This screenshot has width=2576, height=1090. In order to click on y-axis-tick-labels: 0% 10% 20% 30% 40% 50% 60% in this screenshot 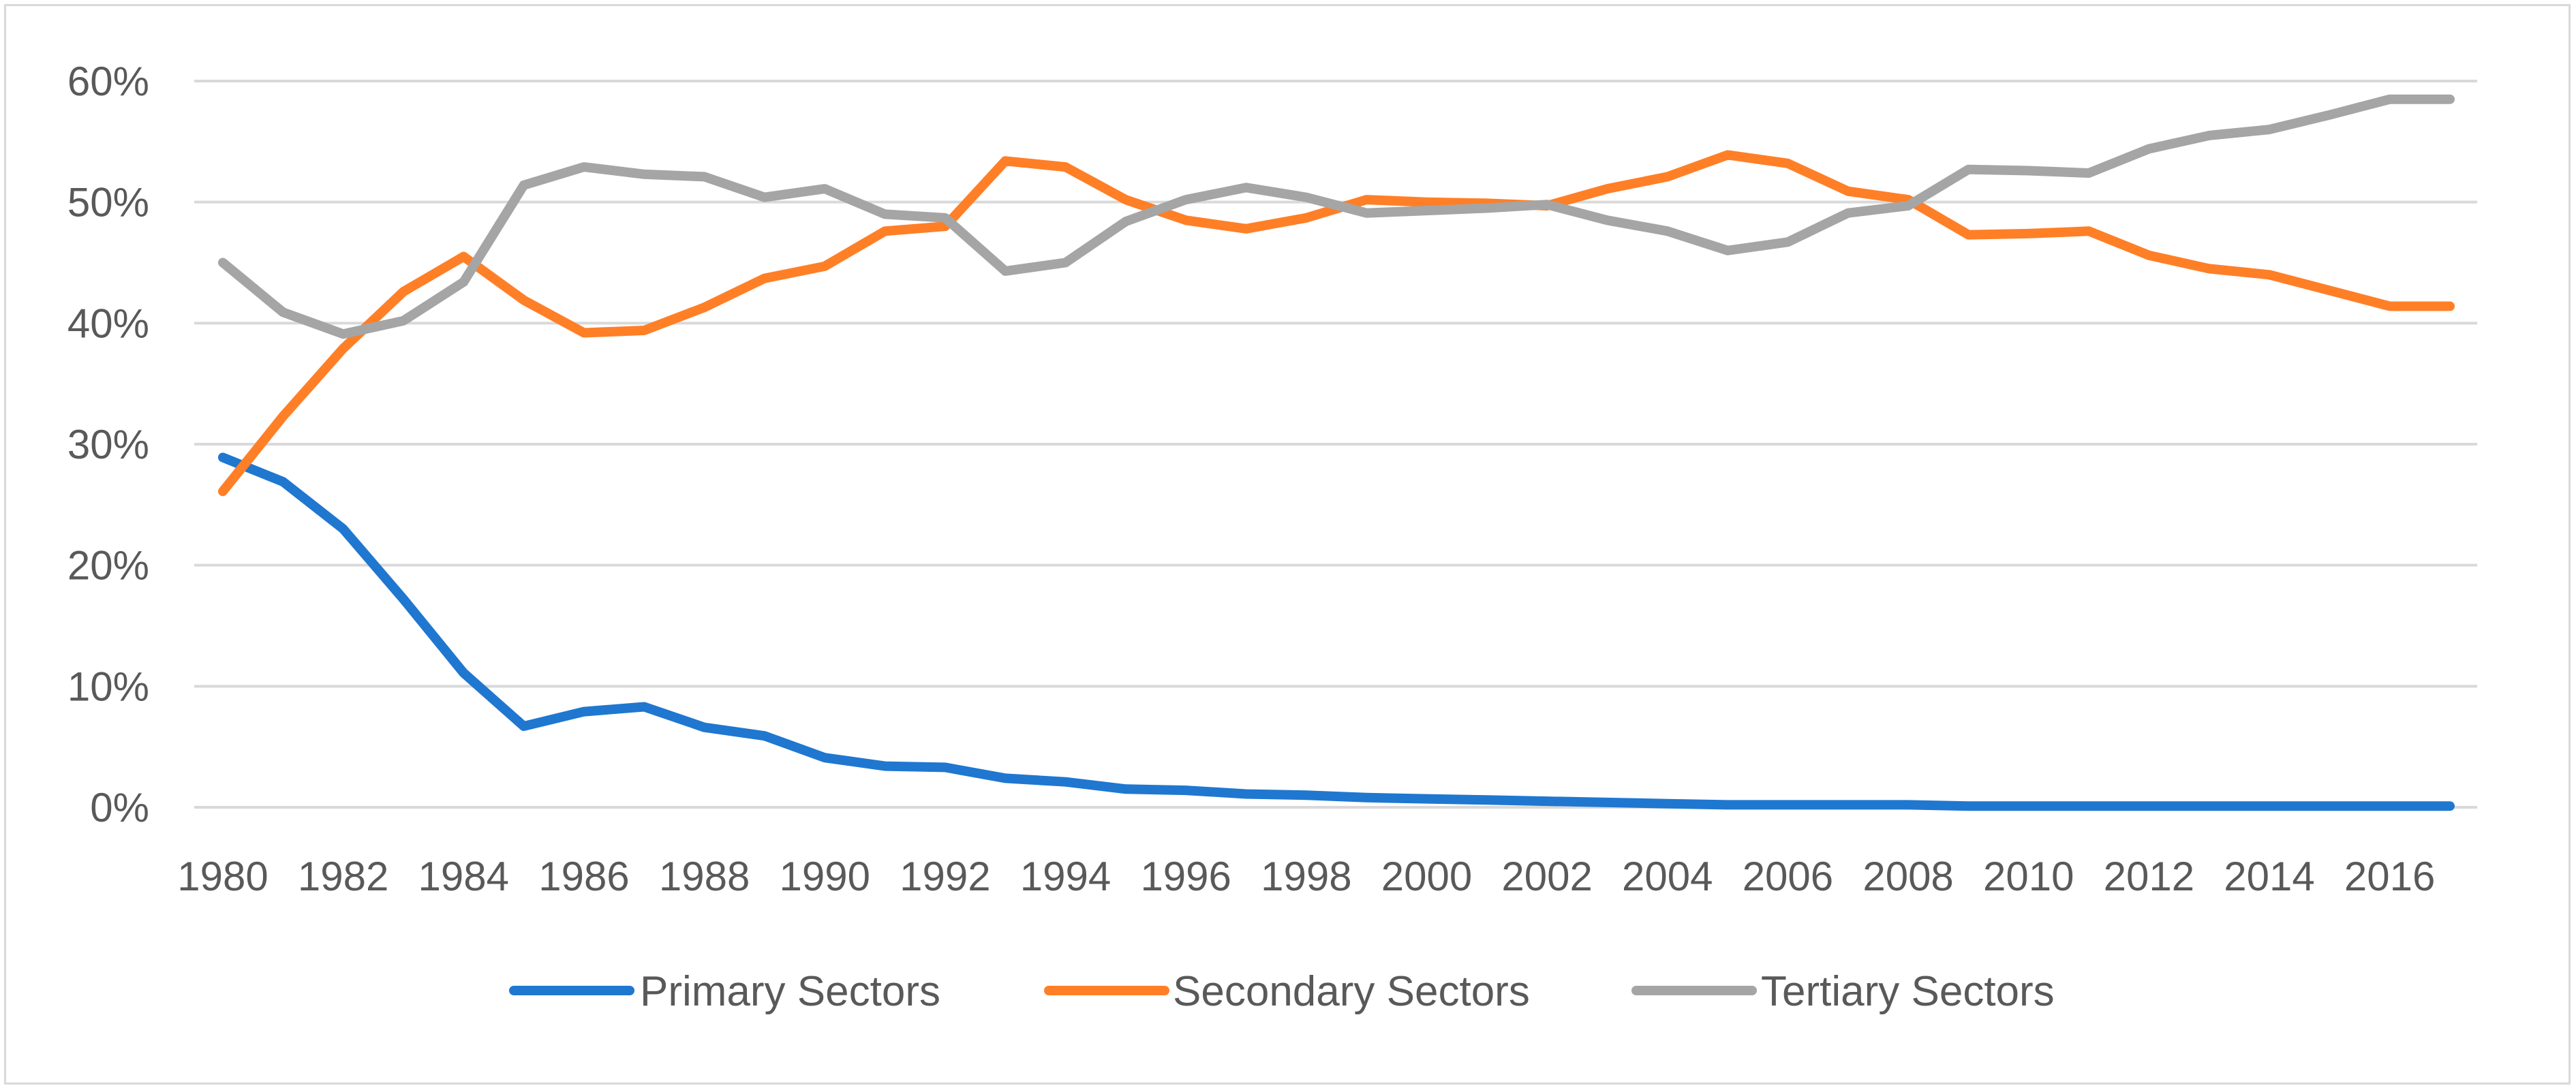, I will do `click(108, 444)`.